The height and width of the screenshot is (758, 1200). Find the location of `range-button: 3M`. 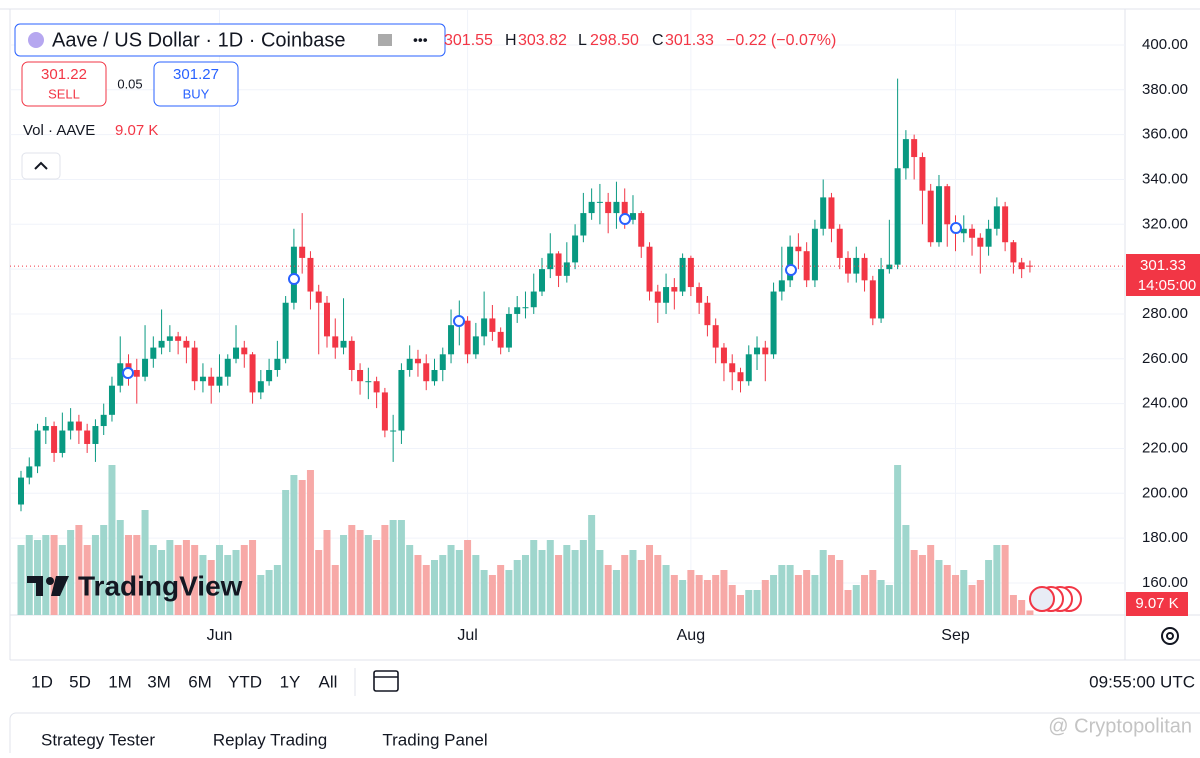

range-button: 3M is located at coordinates (159, 681).